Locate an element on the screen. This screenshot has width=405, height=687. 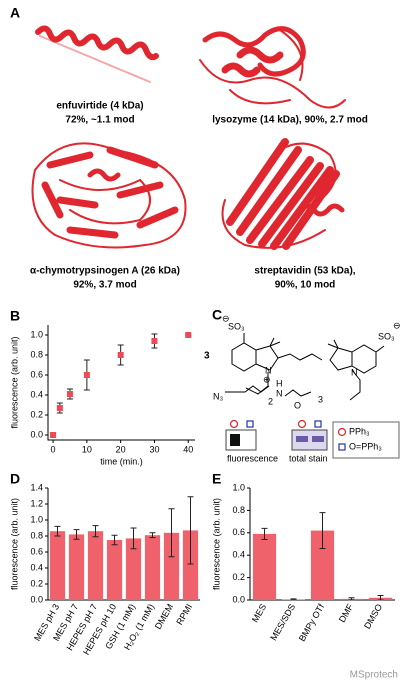
x-tick-label: 20 is located at coordinates (121, 449).